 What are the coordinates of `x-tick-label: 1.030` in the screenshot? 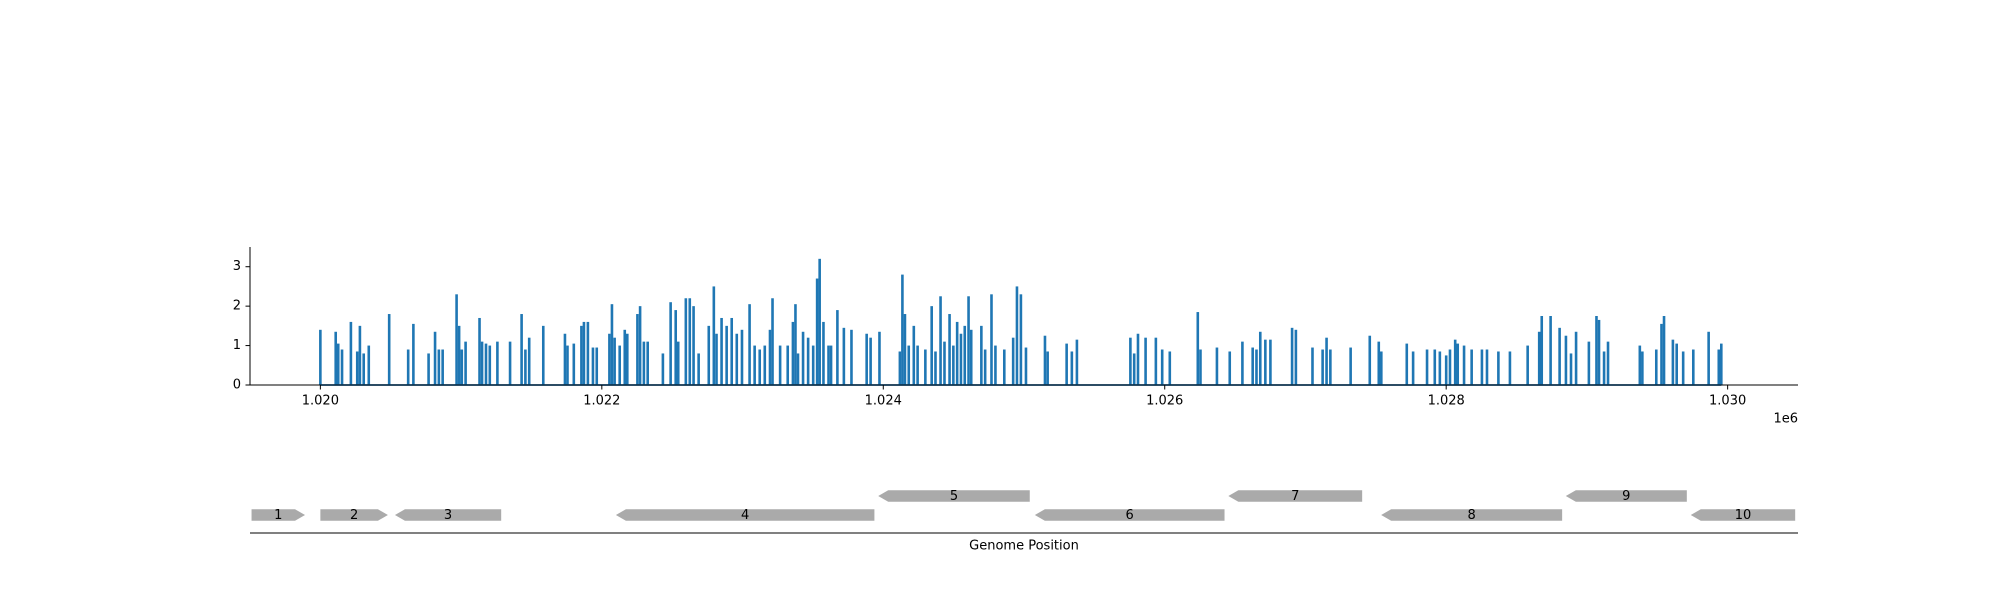 It's located at (1727, 401).